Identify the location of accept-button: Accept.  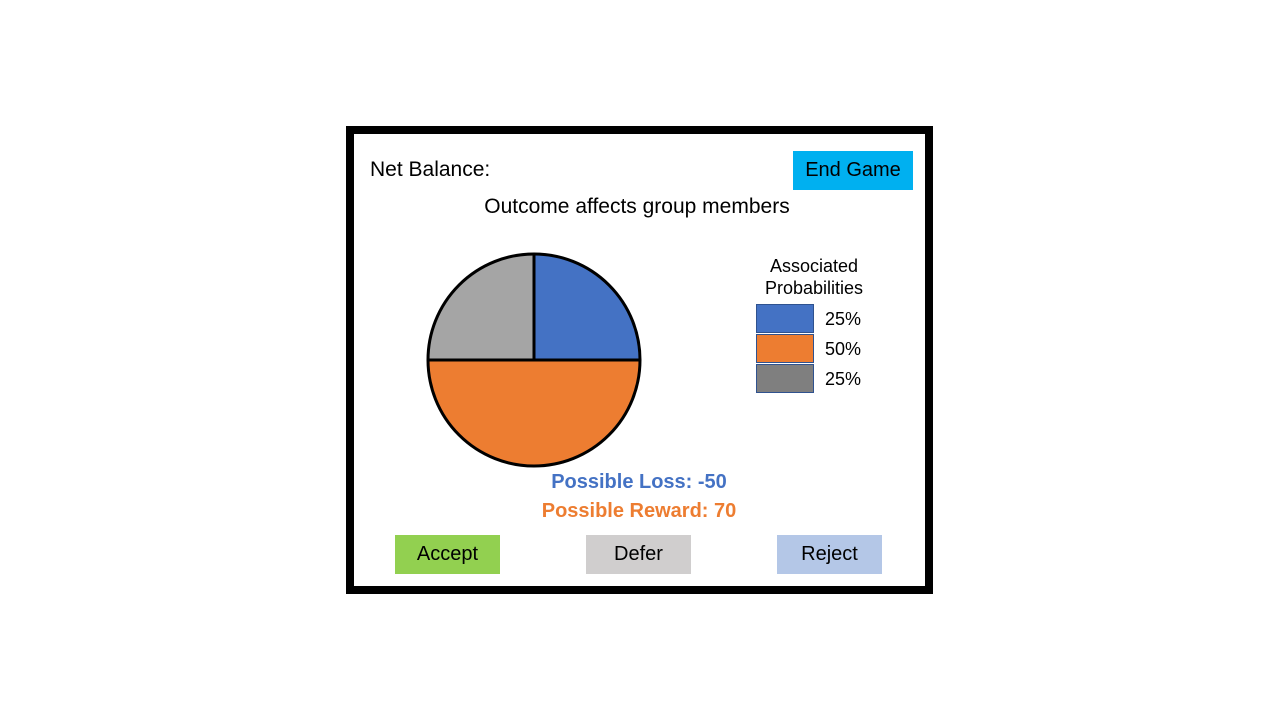
(447, 554).